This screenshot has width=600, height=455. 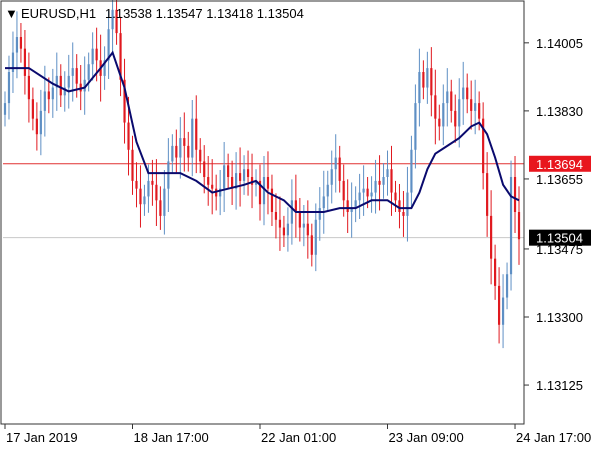 What do you see at coordinates (298, 437) in the screenshot?
I see `time-tick-label: 22 Jan 01:00` at bounding box center [298, 437].